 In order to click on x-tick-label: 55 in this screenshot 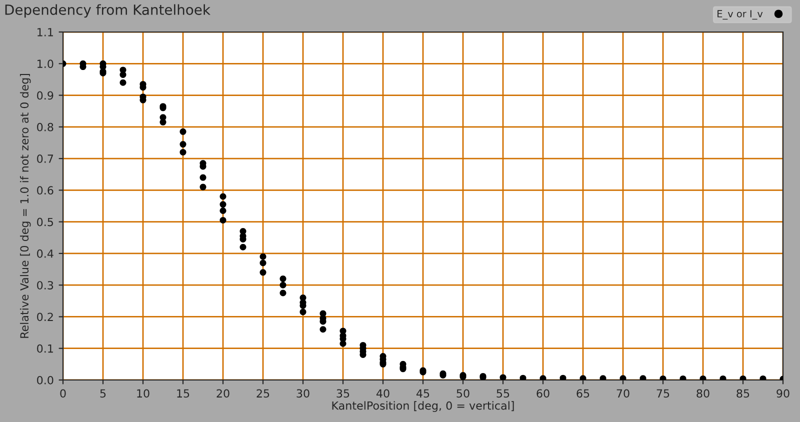, I will do `click(503, 393)`.